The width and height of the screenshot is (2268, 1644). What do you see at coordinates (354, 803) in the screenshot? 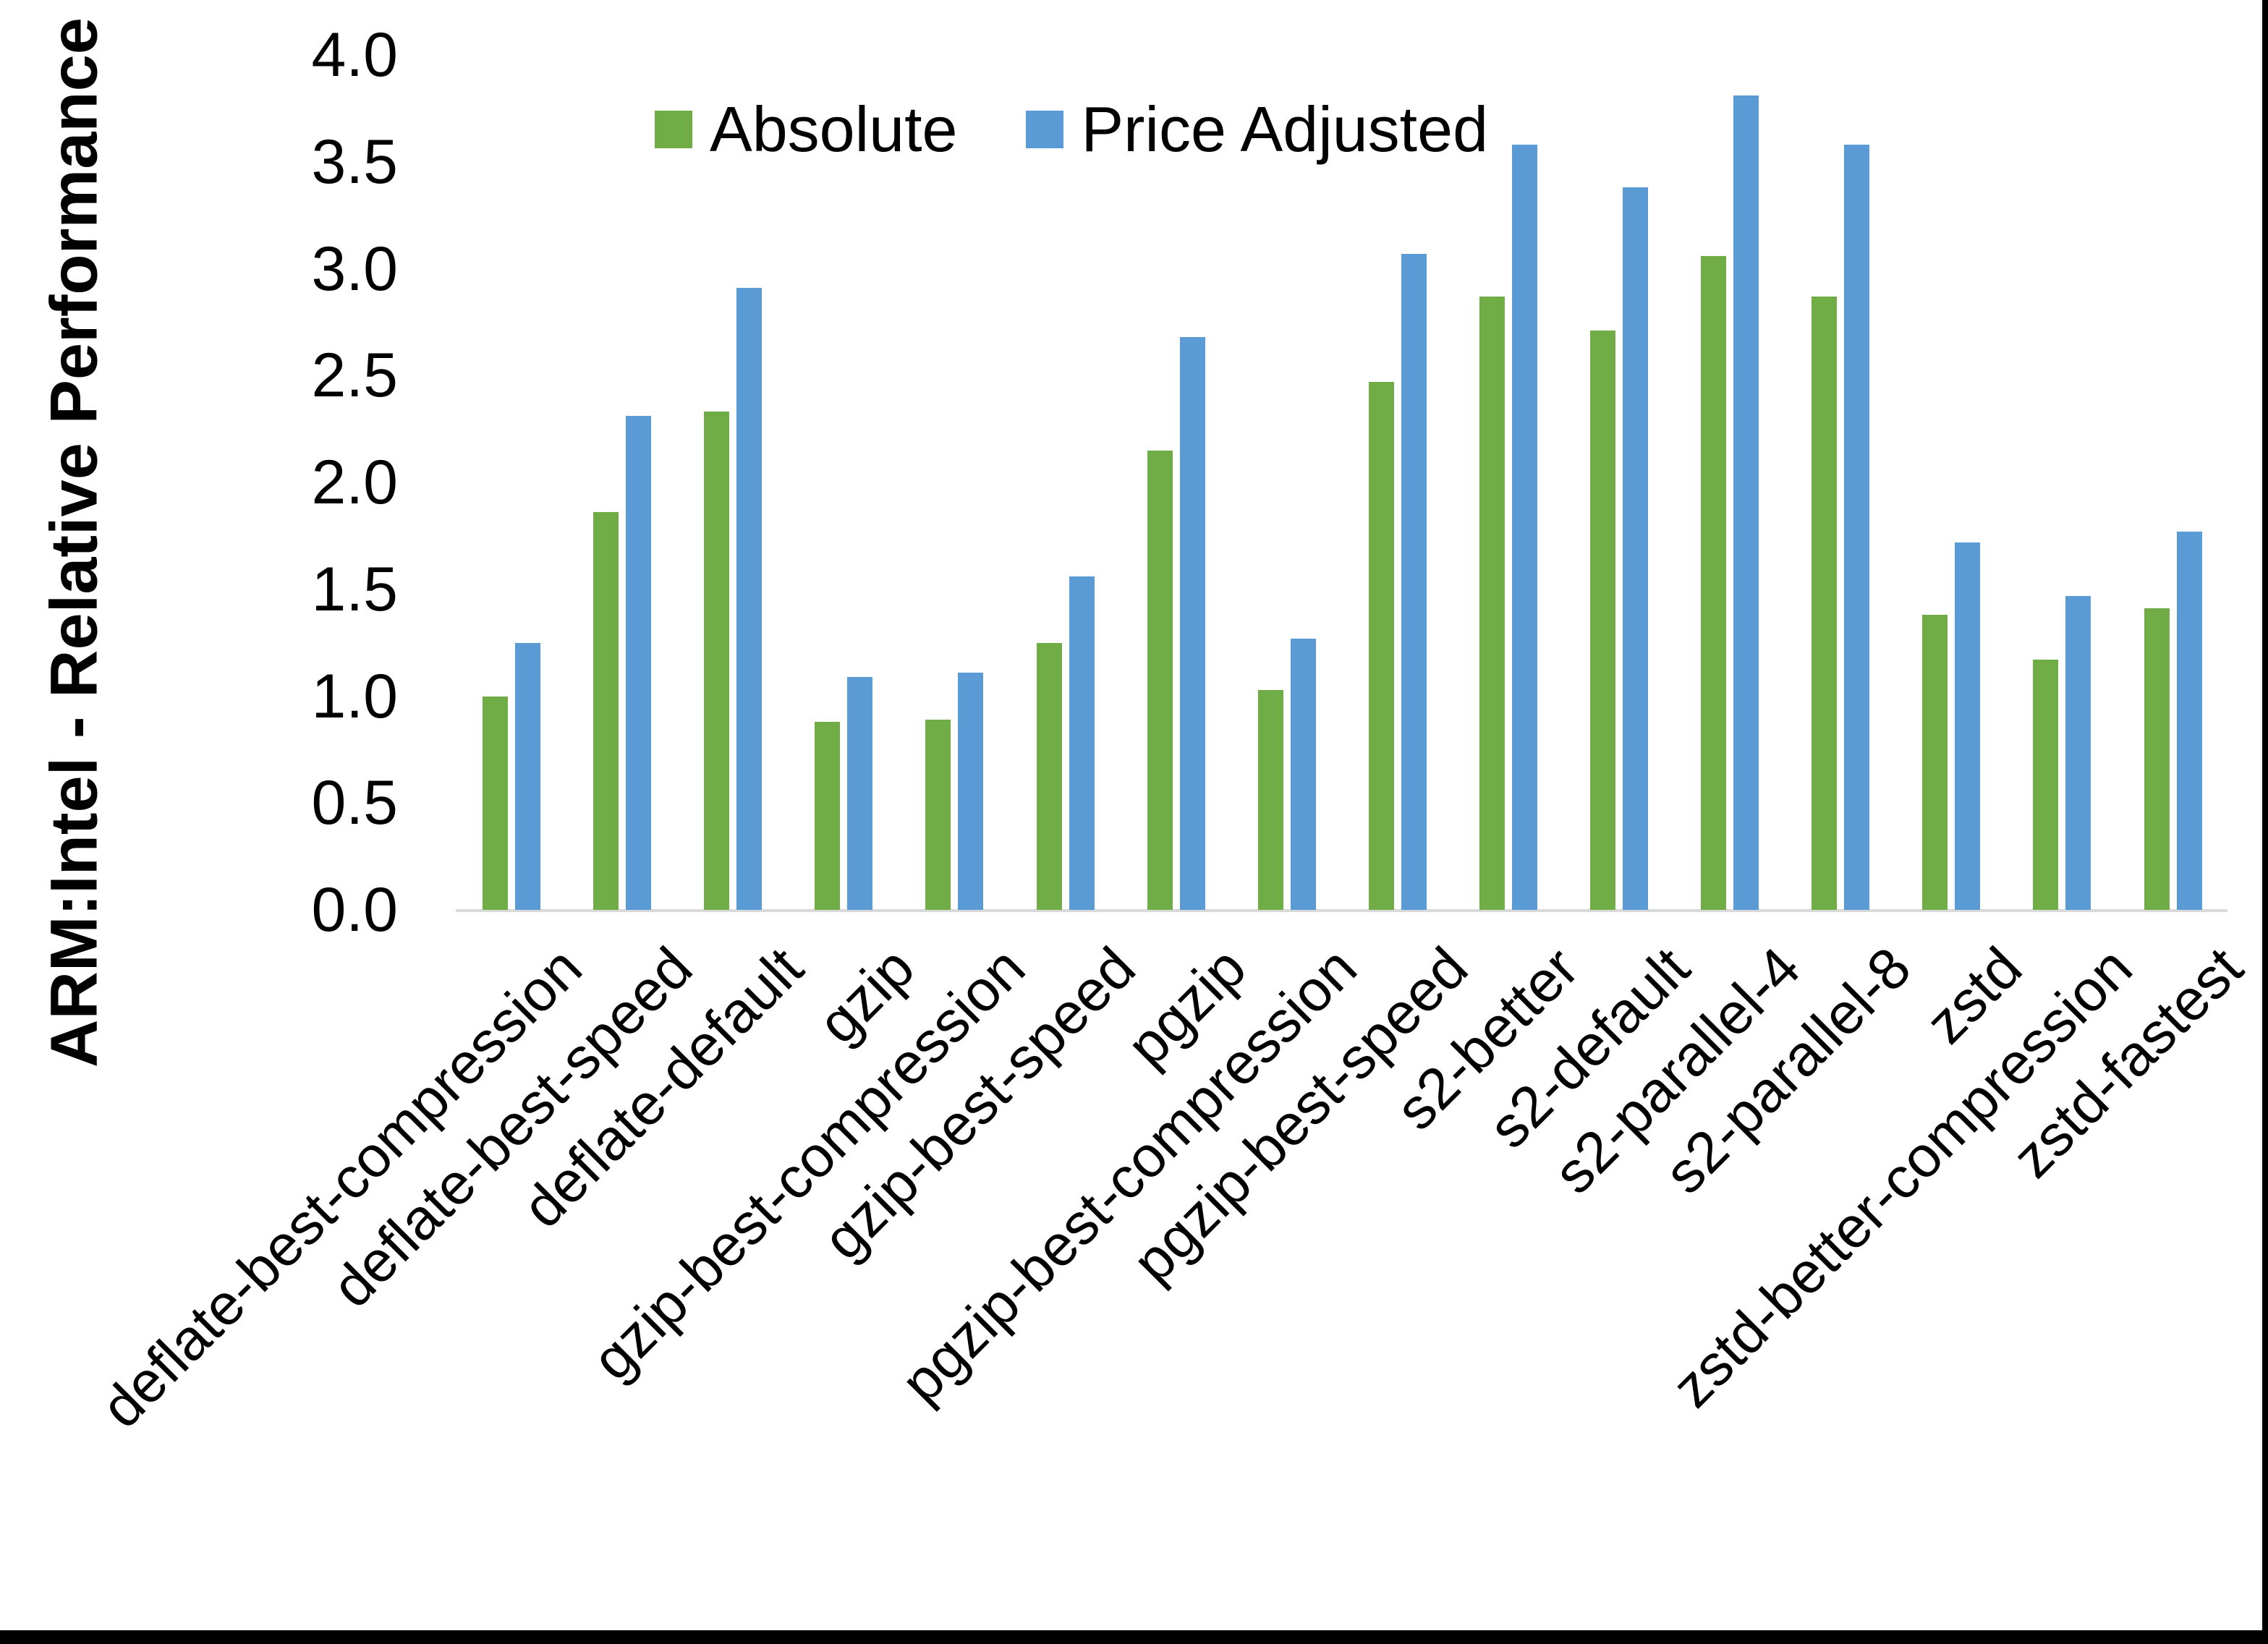
I see `y-tick-label: 0.5` at bounding box center [354, 803].